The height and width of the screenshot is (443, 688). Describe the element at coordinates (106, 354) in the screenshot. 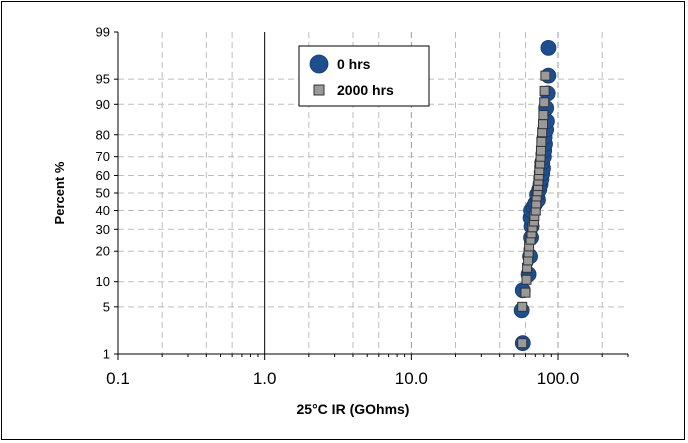

I see `y-tick-label: 1` at that location.